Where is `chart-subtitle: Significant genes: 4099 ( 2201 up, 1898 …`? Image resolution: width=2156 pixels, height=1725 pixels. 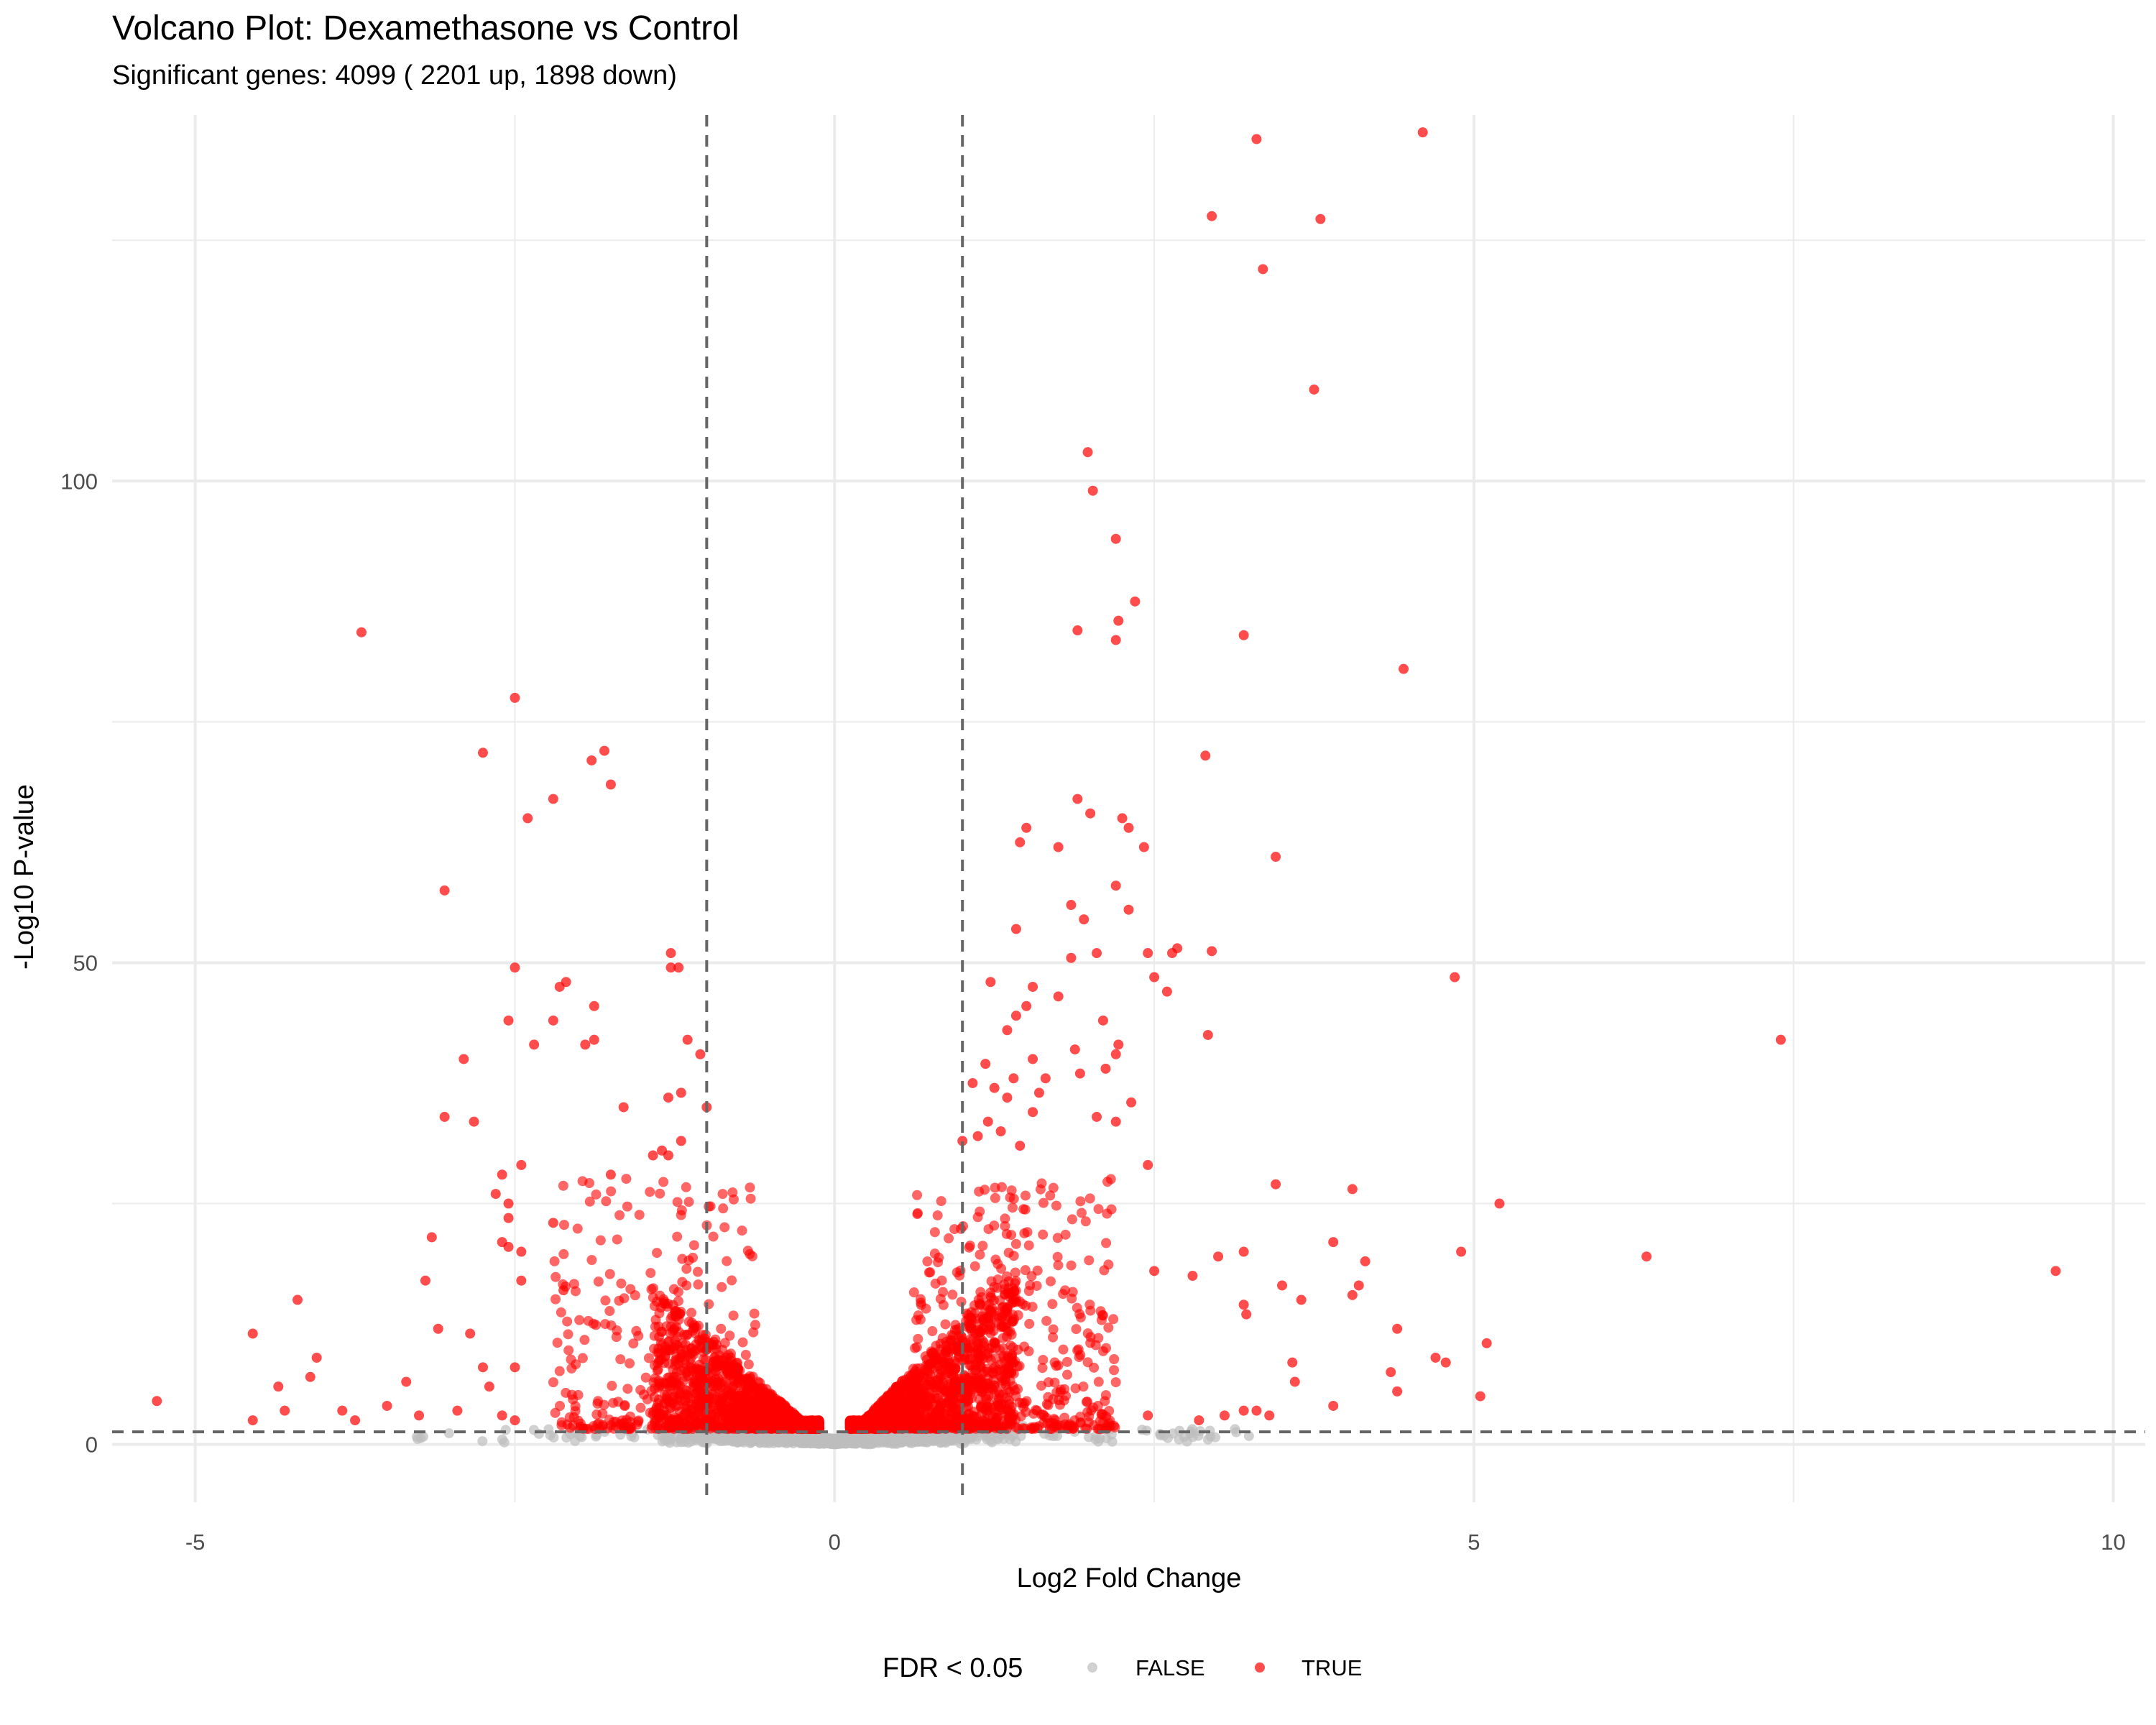 chart-subtitle: Significant genes: 4099 ( 2201 up, 1898 … is located at coordinates (394, 75).